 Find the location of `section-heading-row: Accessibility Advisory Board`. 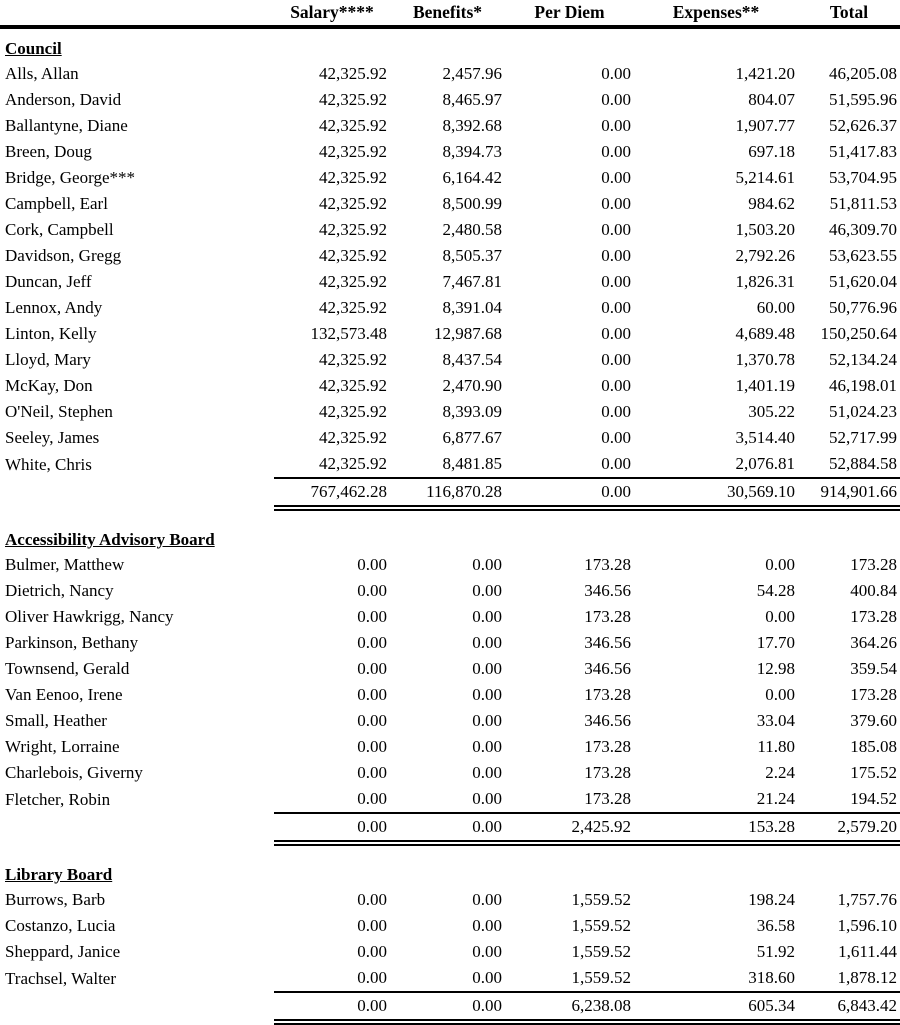

section-heading-row: Accessibility Advisory Board is located at coordinates (450, 530).